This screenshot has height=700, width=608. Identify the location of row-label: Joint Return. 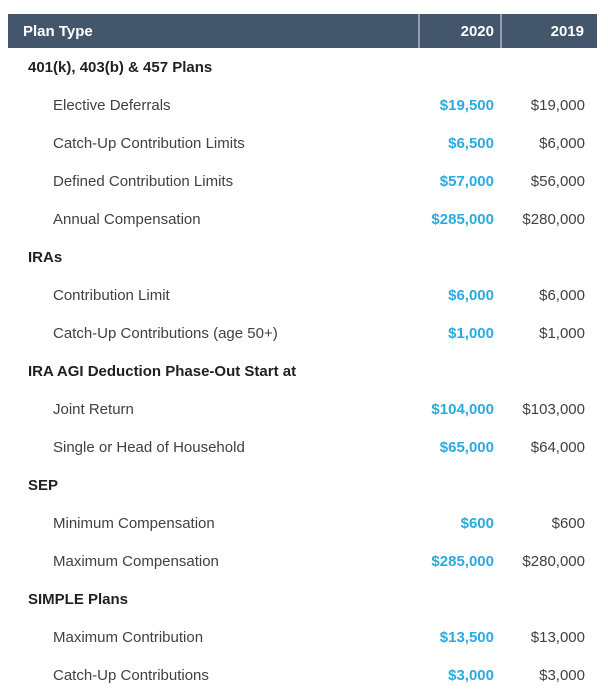
(93, 409).